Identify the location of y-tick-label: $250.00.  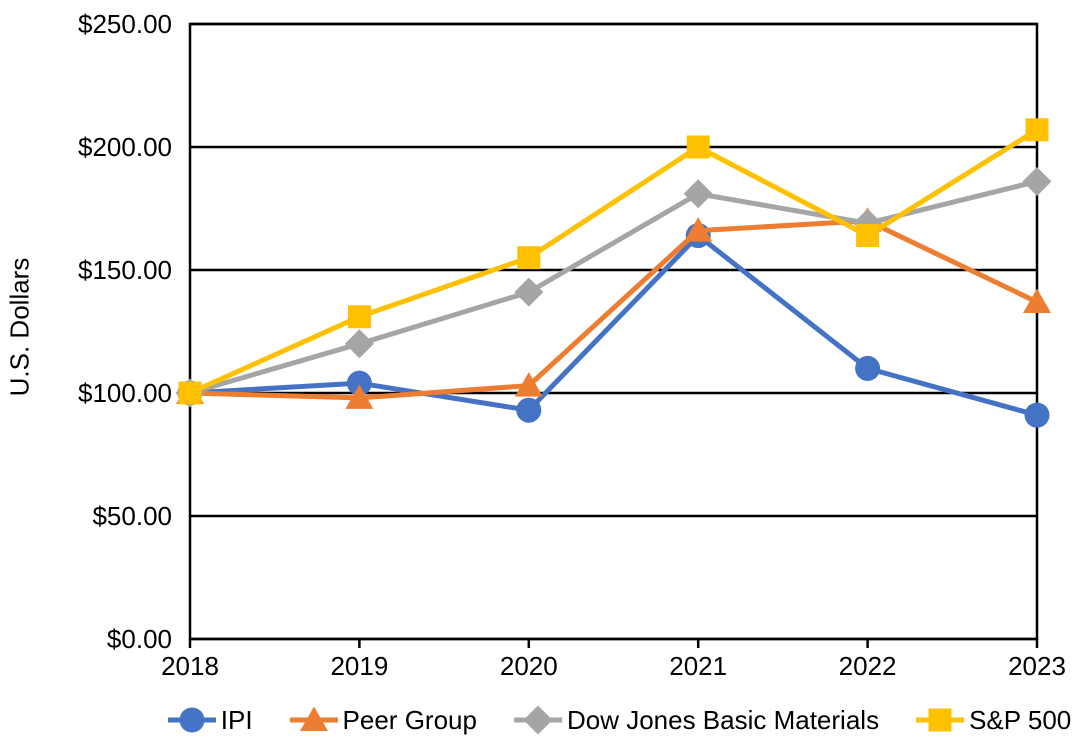
(125, 24).